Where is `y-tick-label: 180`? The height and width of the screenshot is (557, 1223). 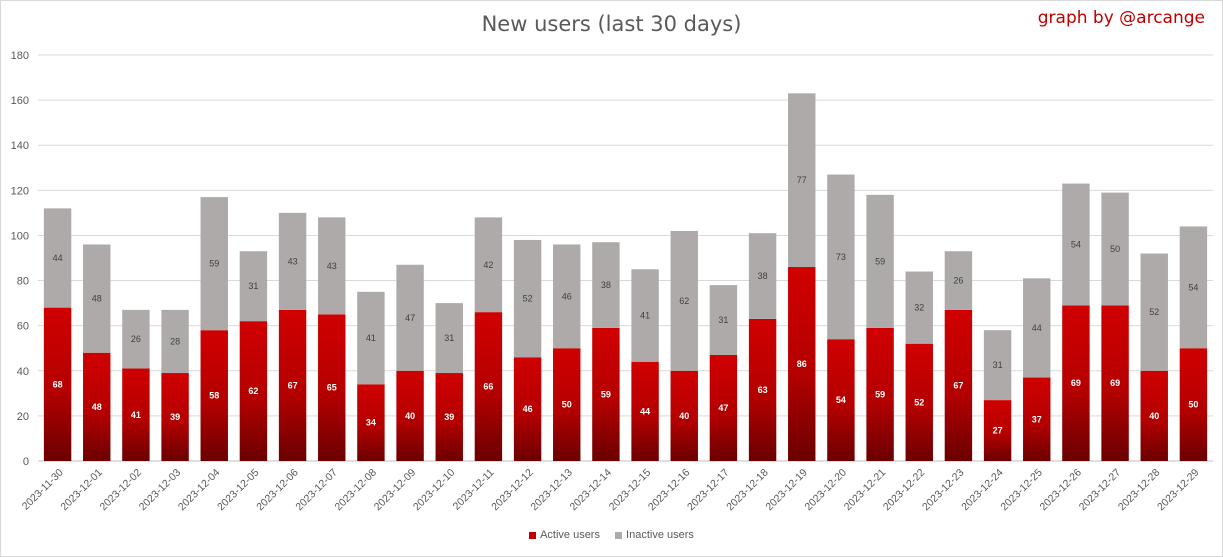
y-tick-label: 180 is located at coordinates (20, 56).